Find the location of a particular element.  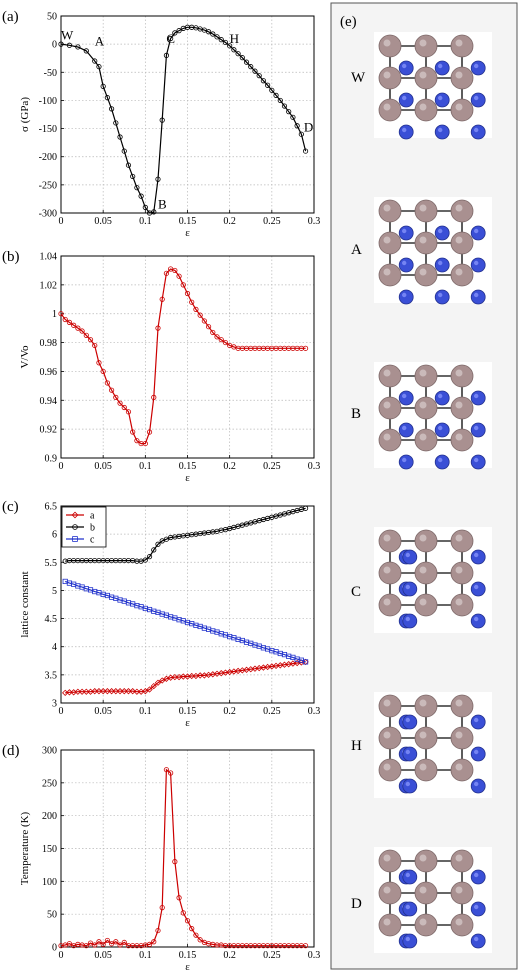

x-tick-label: 0.25 is located at coordinates (272, 221).